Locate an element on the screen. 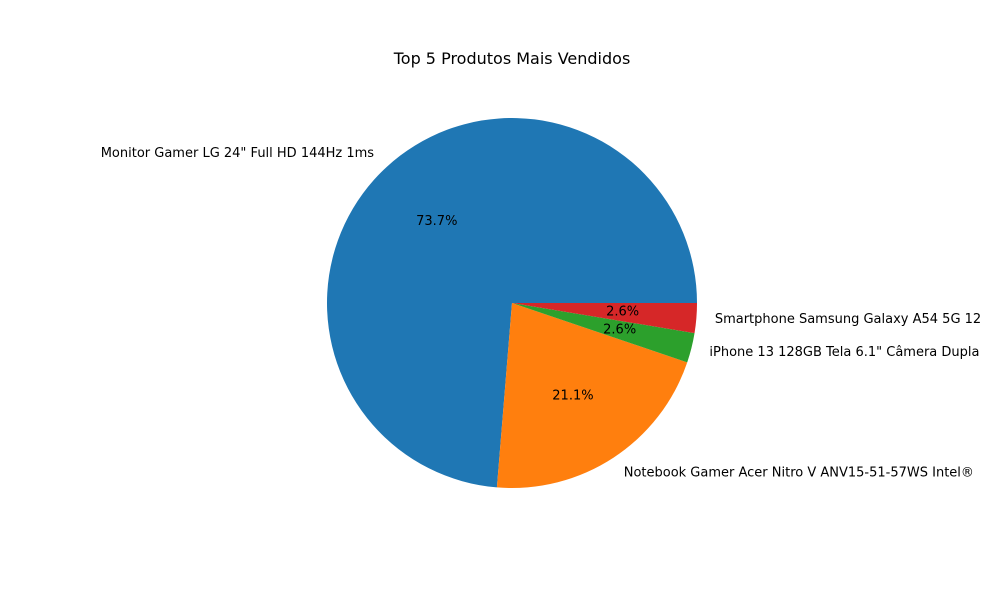 Image resolution: width=1000 pixels, height=600 pixels. chart-title: Top 5 Produtos Mais Vendidos is located at coordinates (512, 58).